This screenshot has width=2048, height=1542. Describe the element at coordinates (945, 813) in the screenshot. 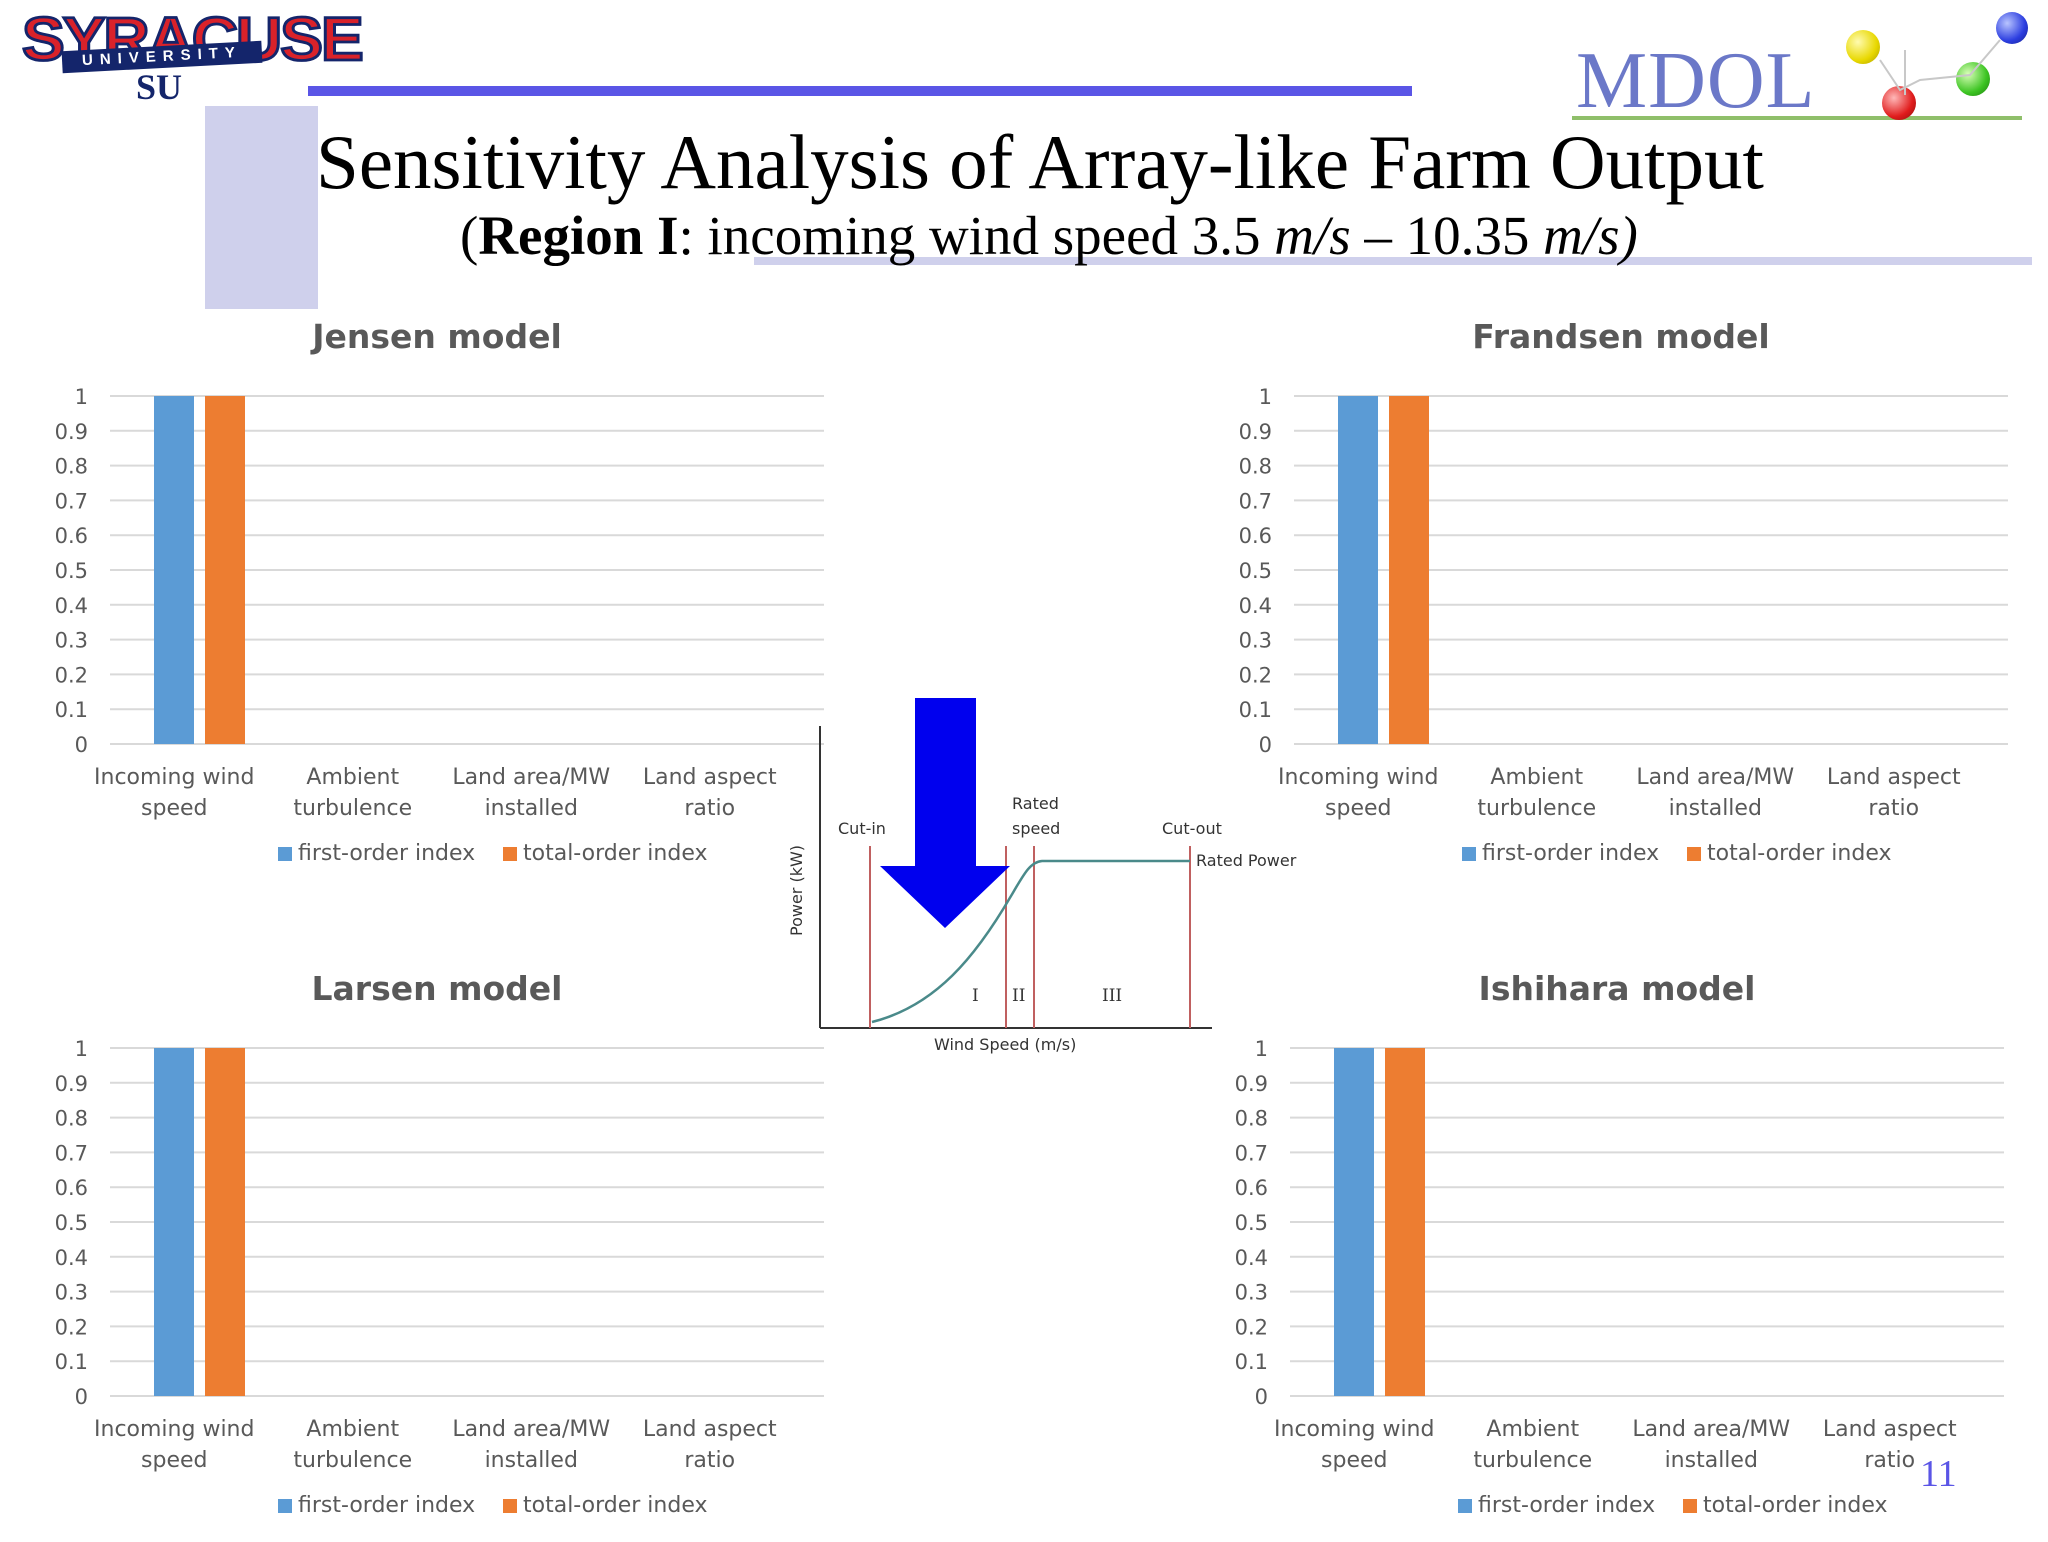

I see `down-arrow-icon` at that location.